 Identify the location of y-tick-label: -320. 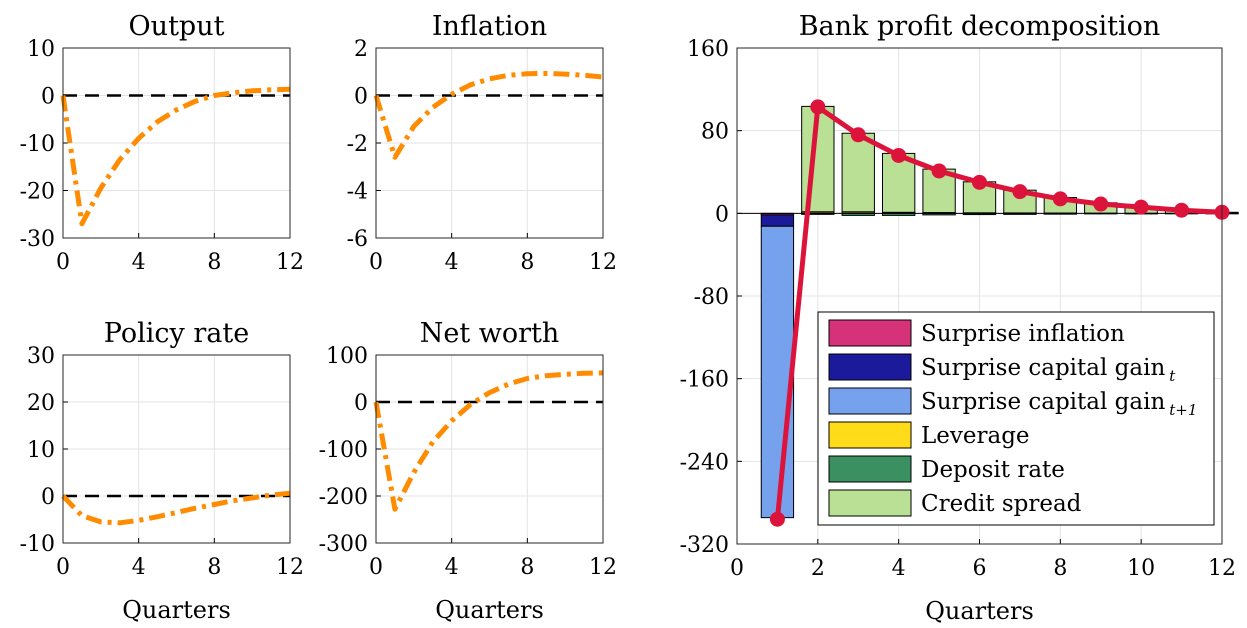
(704, 545).